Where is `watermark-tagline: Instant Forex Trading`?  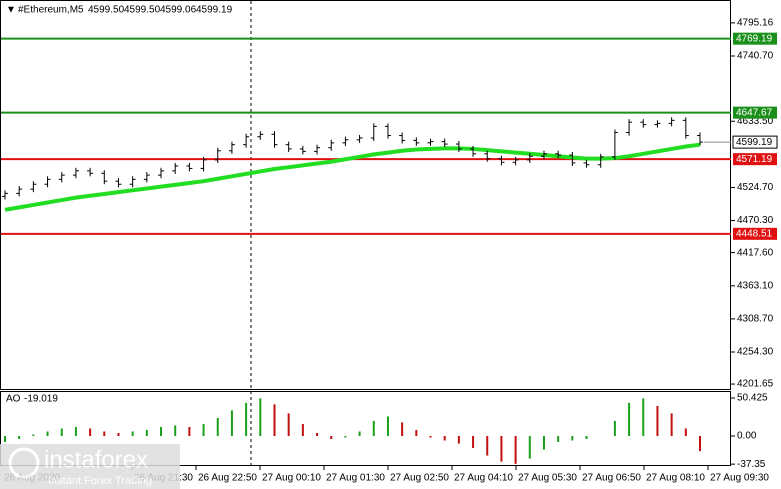
watermark-tagline: Instant Forex Trading is located at coordinates (100, 481).